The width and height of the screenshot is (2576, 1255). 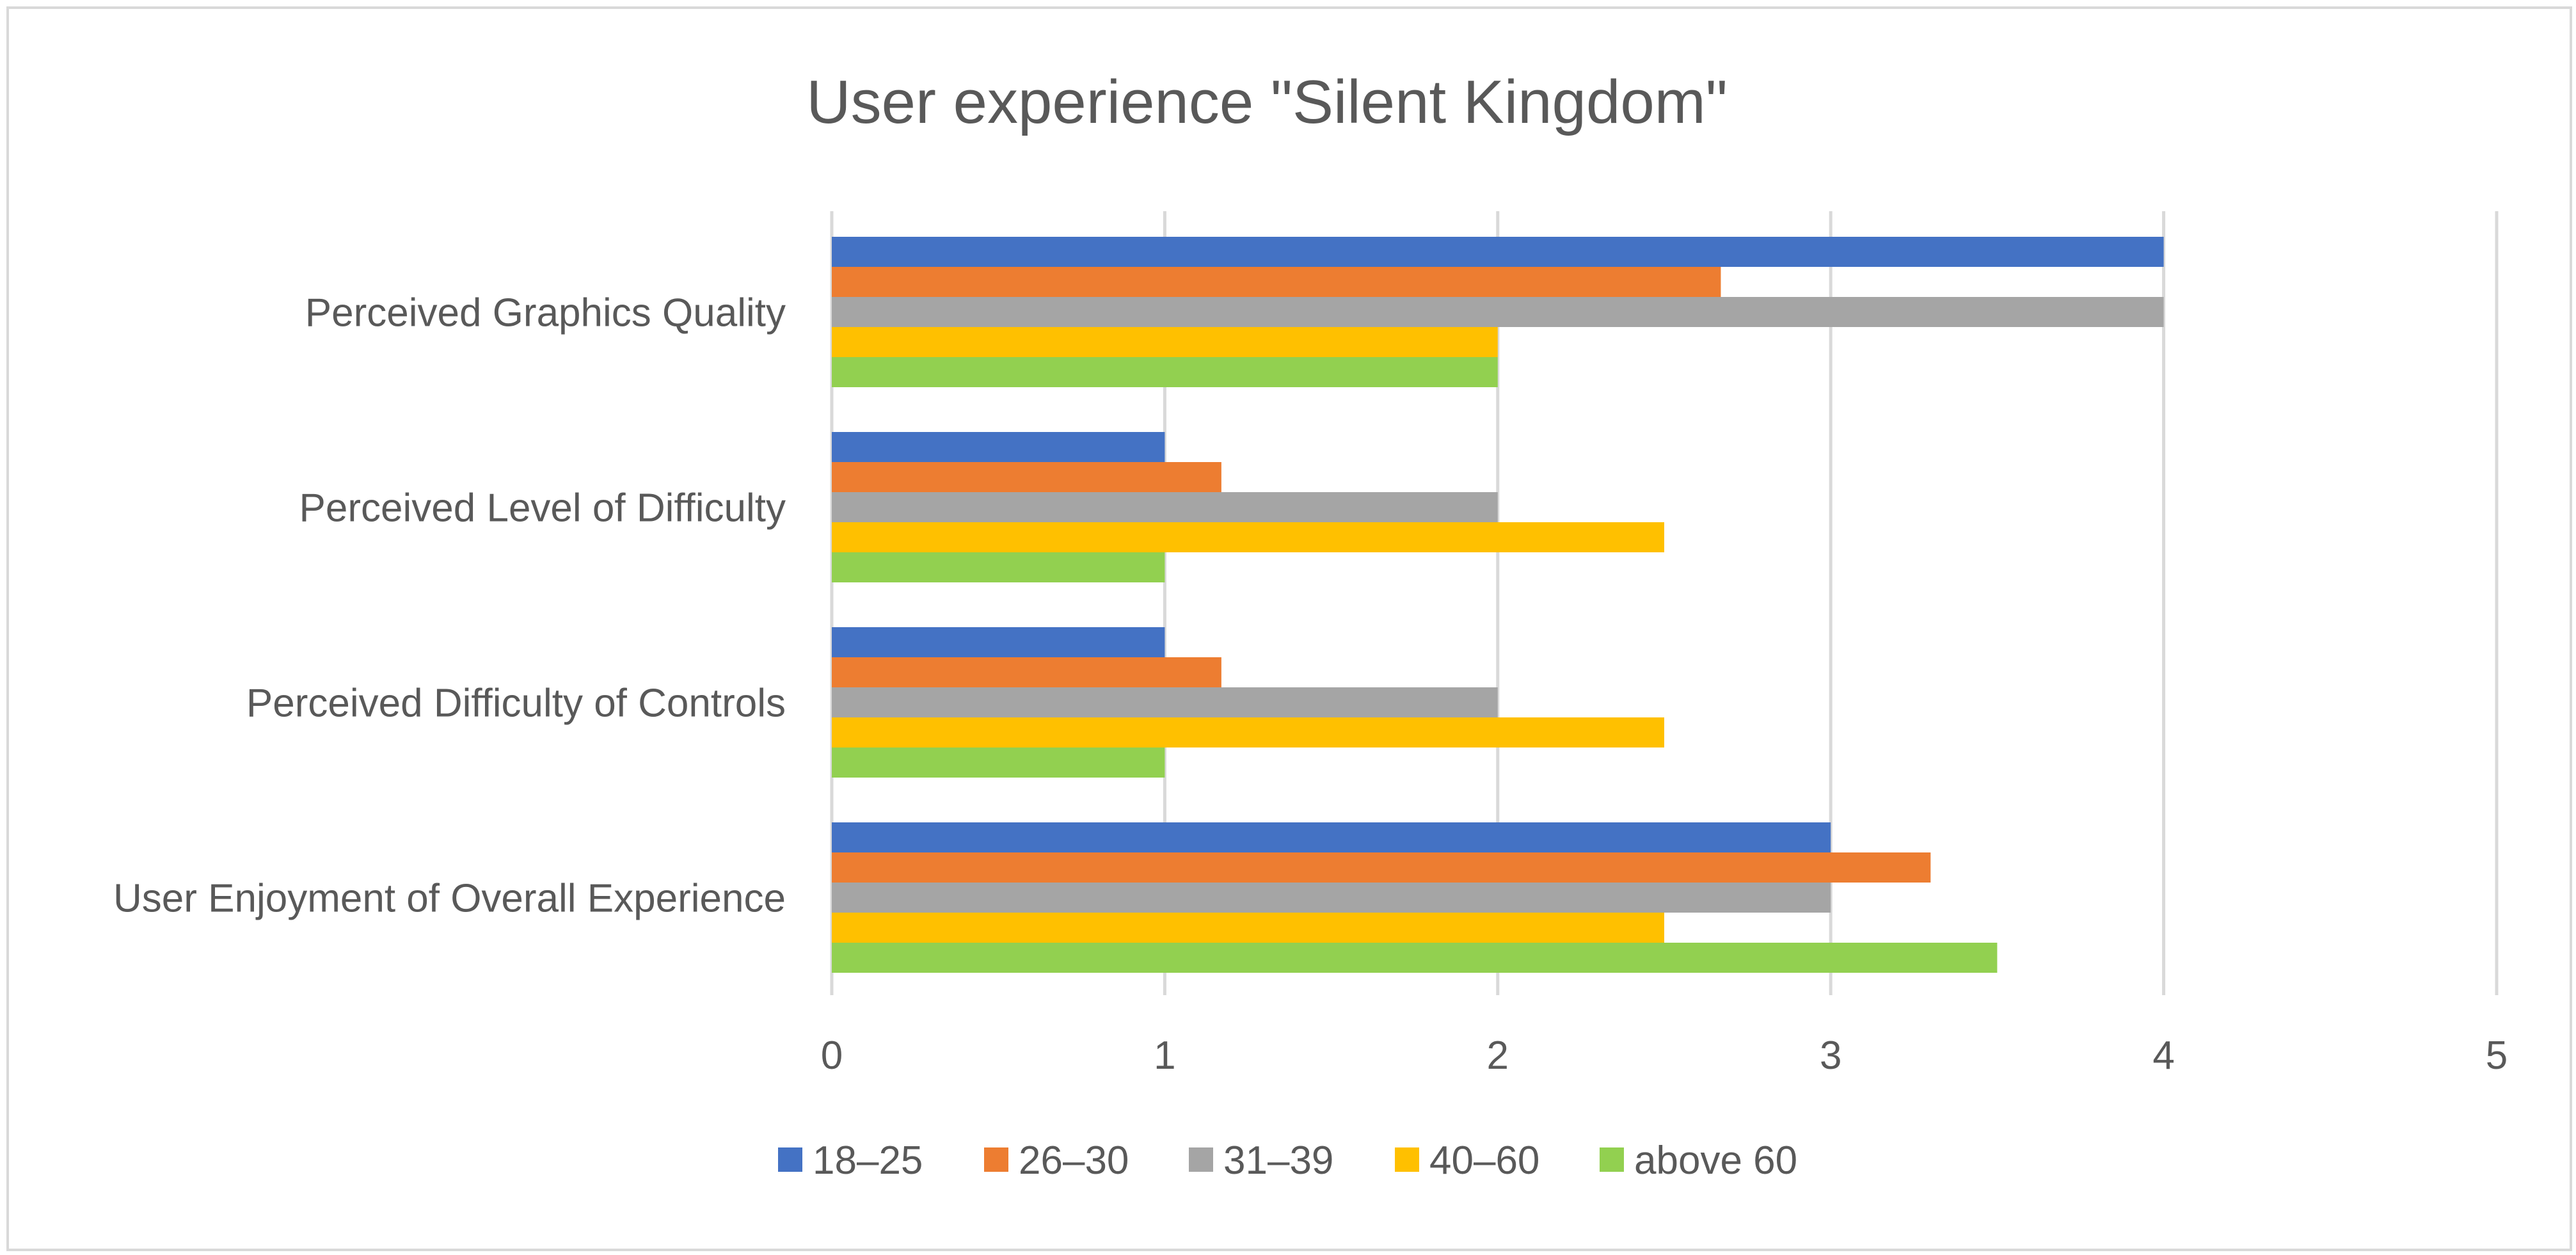 I want to click on x-tick-label: 0, so click(x=832, y=1056).